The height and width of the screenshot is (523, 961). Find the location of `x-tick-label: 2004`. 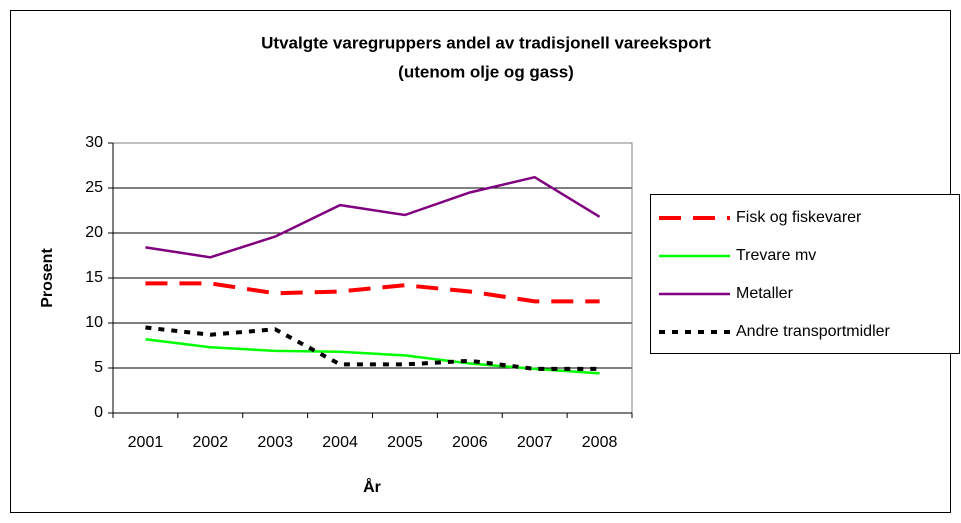

x-tick-label: 2004 is located at coordinates (340, 442).